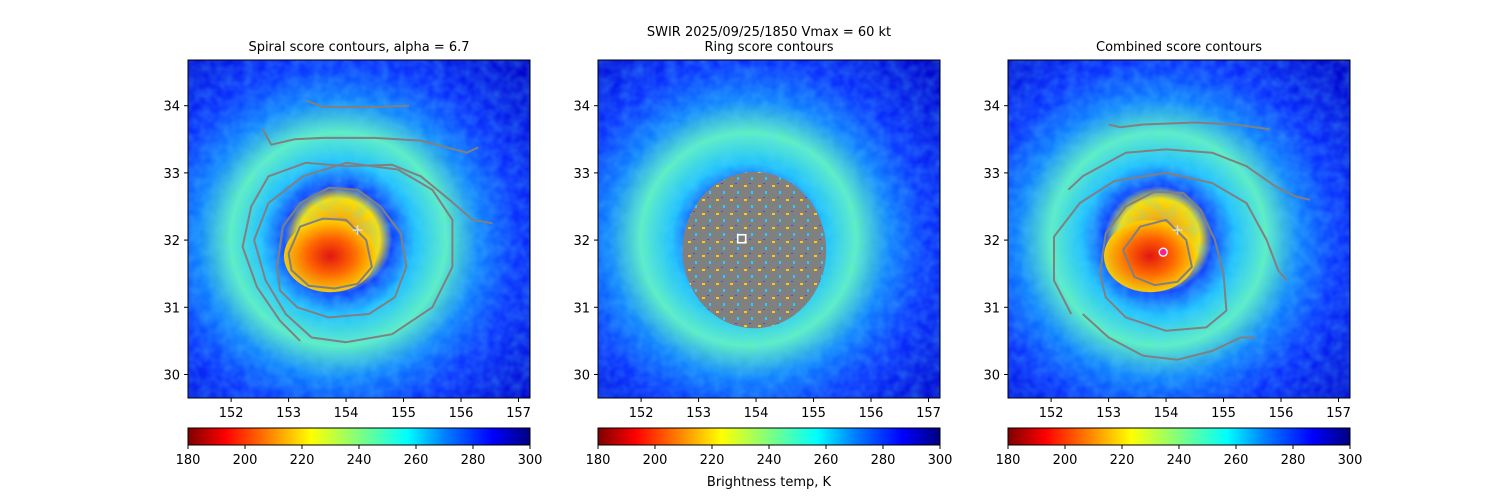 Image resolution: width=1500 pixels, height=500 pixels. I want to click on colorbar-2: 180 200 220 240 260 280 300, so click(769, 447).